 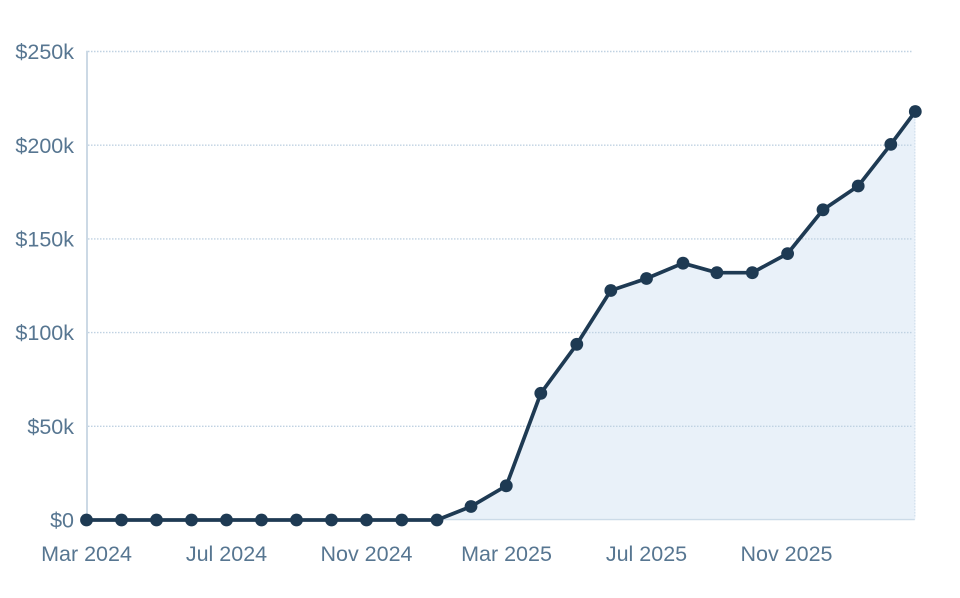 What do you see at coordinates (44, 240) in the screenshot?
I see `svg-text: $150k` at bounding box center [44, 240].